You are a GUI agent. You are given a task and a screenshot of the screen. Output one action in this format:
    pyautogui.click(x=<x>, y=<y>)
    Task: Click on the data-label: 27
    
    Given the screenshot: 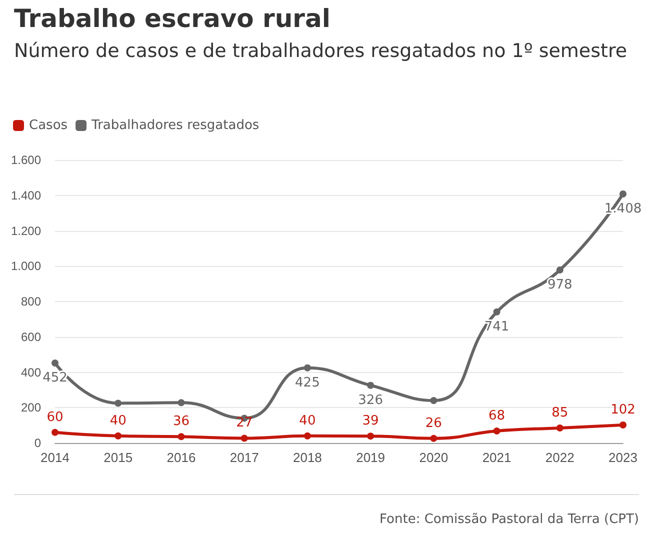 What is the action you would take?
    pyautogui.click(x=244, y=423)
    